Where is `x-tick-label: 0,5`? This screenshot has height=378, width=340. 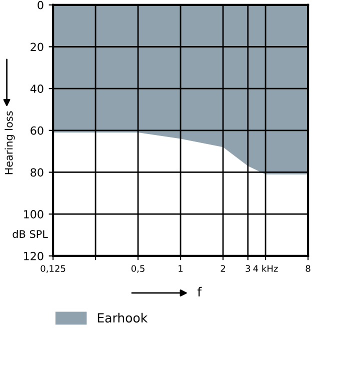 x-tick-label: 0,5 is located at coordinates (137, 269).